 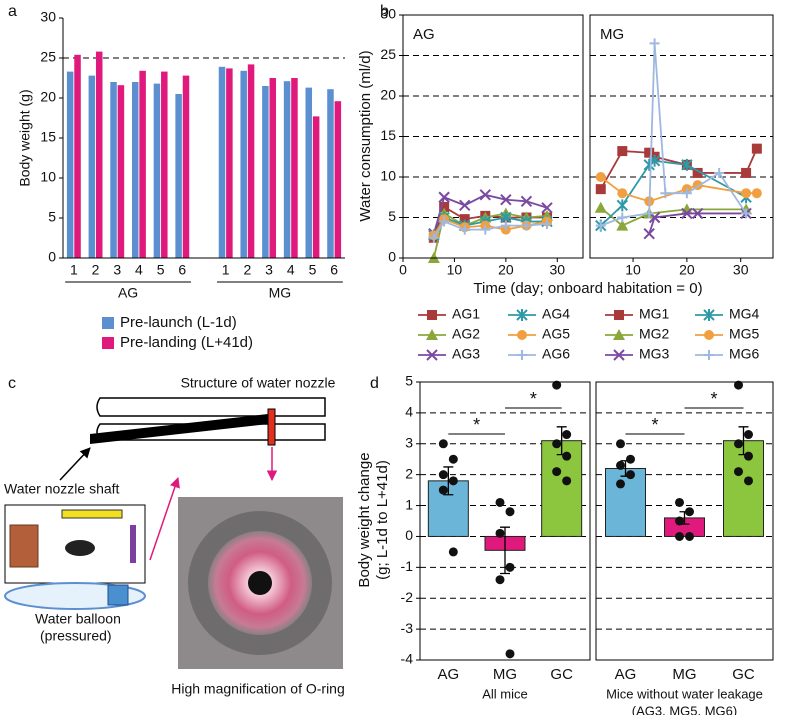 I want to click on legend-label: AG4, so click(x=556, y=314).